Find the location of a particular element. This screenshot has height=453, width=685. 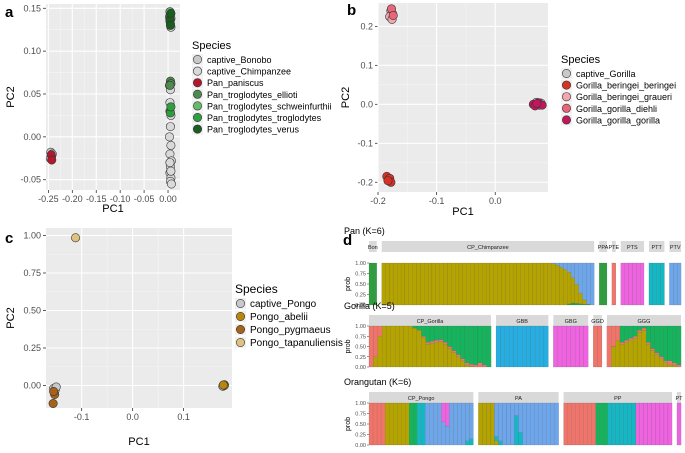

group-label: PT is located at coordinates (679, 399).